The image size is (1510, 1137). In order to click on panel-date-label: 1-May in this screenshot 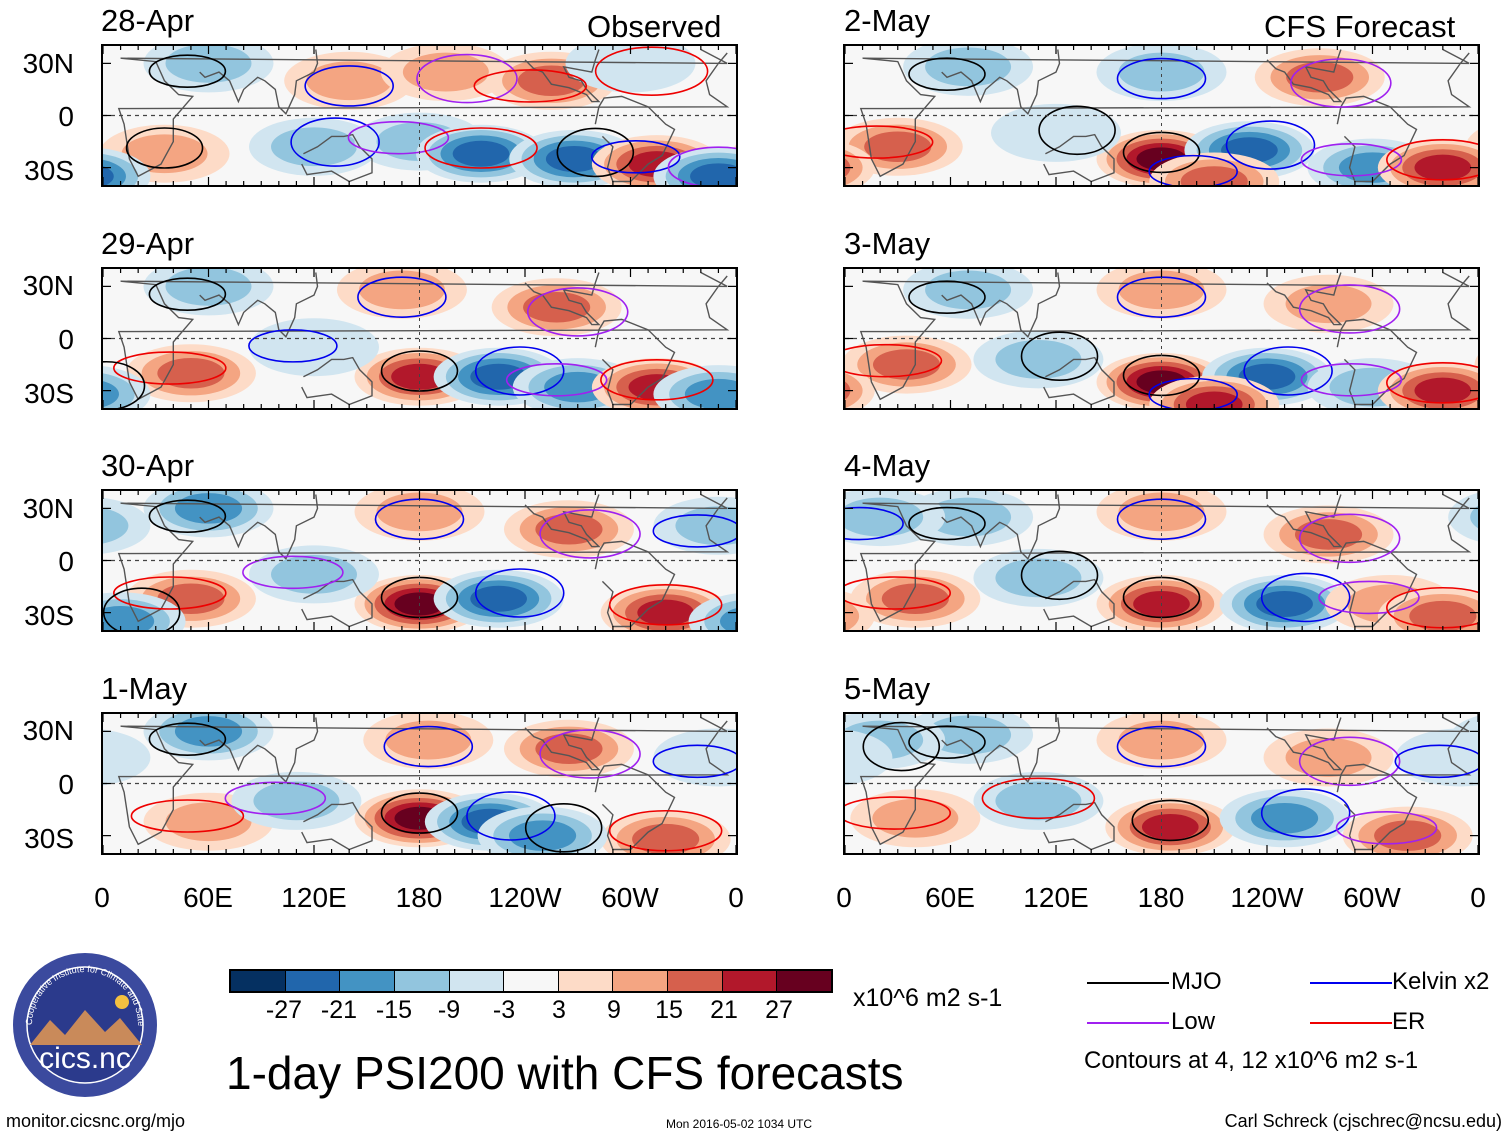, I will do `click(144, 688)`.